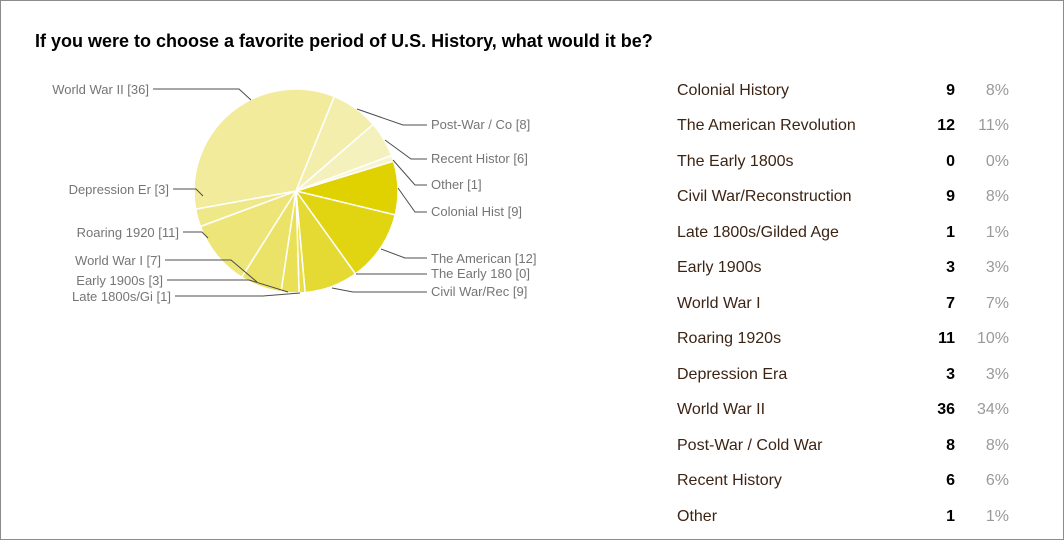 The height and width of the screenshot is (540, 1064). Describe the element at coordinates (480, 273) in the screenshot. I see `pie-callout-early-1800s: The Early 180 [0]` at that location.